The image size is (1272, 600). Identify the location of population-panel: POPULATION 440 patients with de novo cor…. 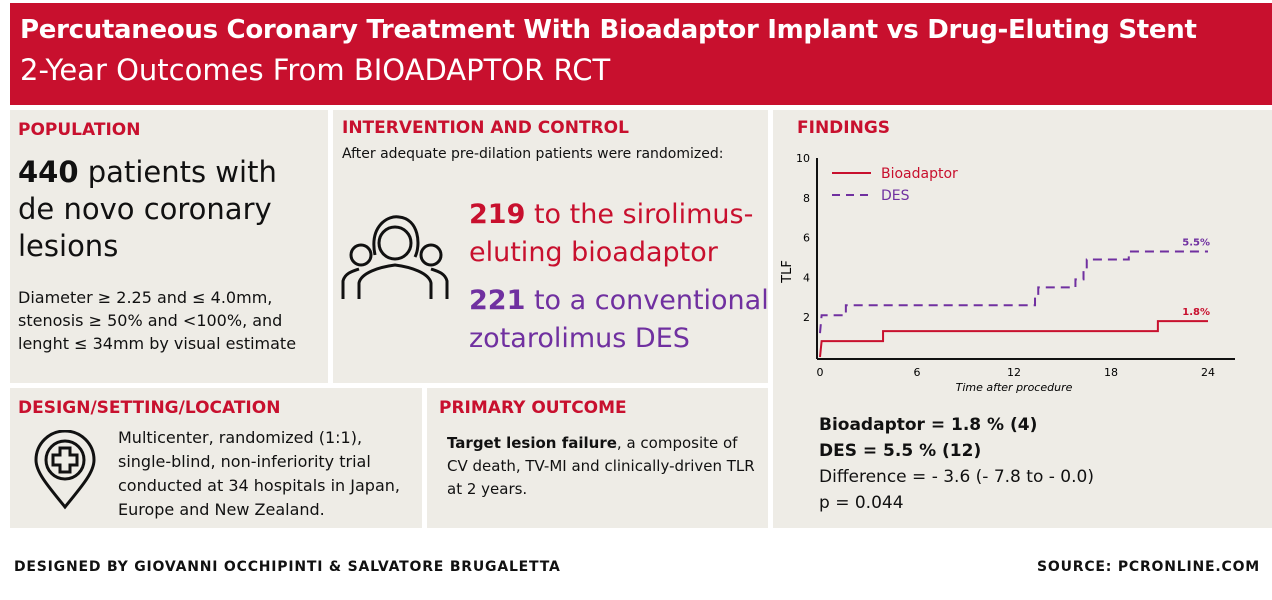
(169, 246).